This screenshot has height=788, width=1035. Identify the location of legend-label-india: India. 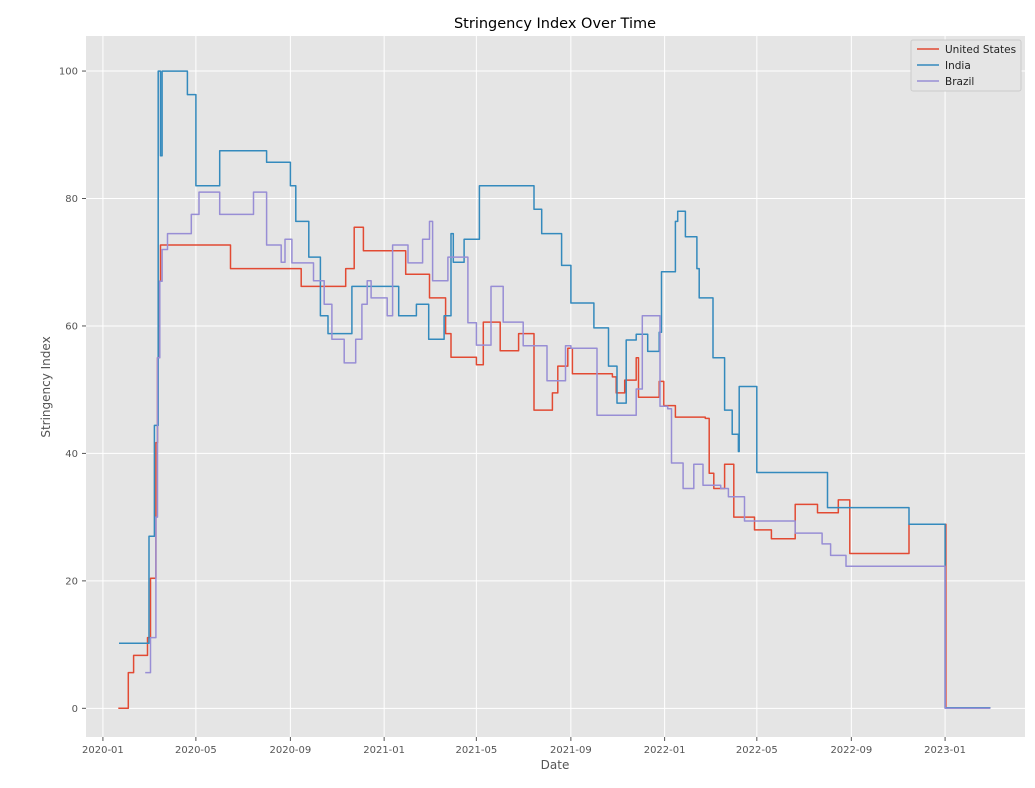
(958, 66).